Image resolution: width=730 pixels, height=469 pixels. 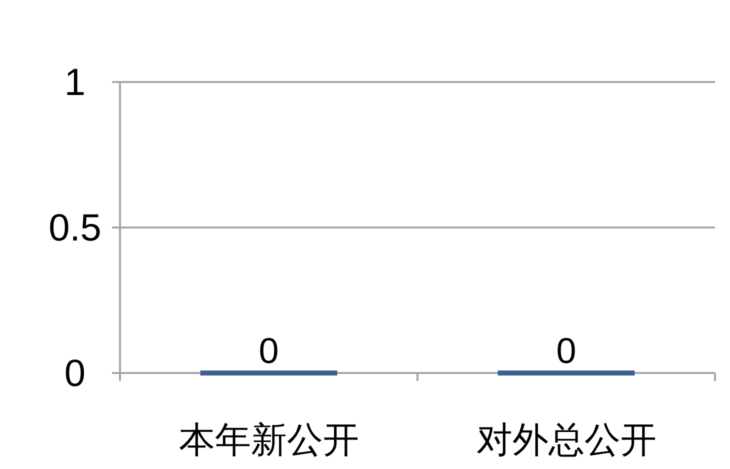 I want to click on y-tick-label: 0.5, so click(x=75, y=229).